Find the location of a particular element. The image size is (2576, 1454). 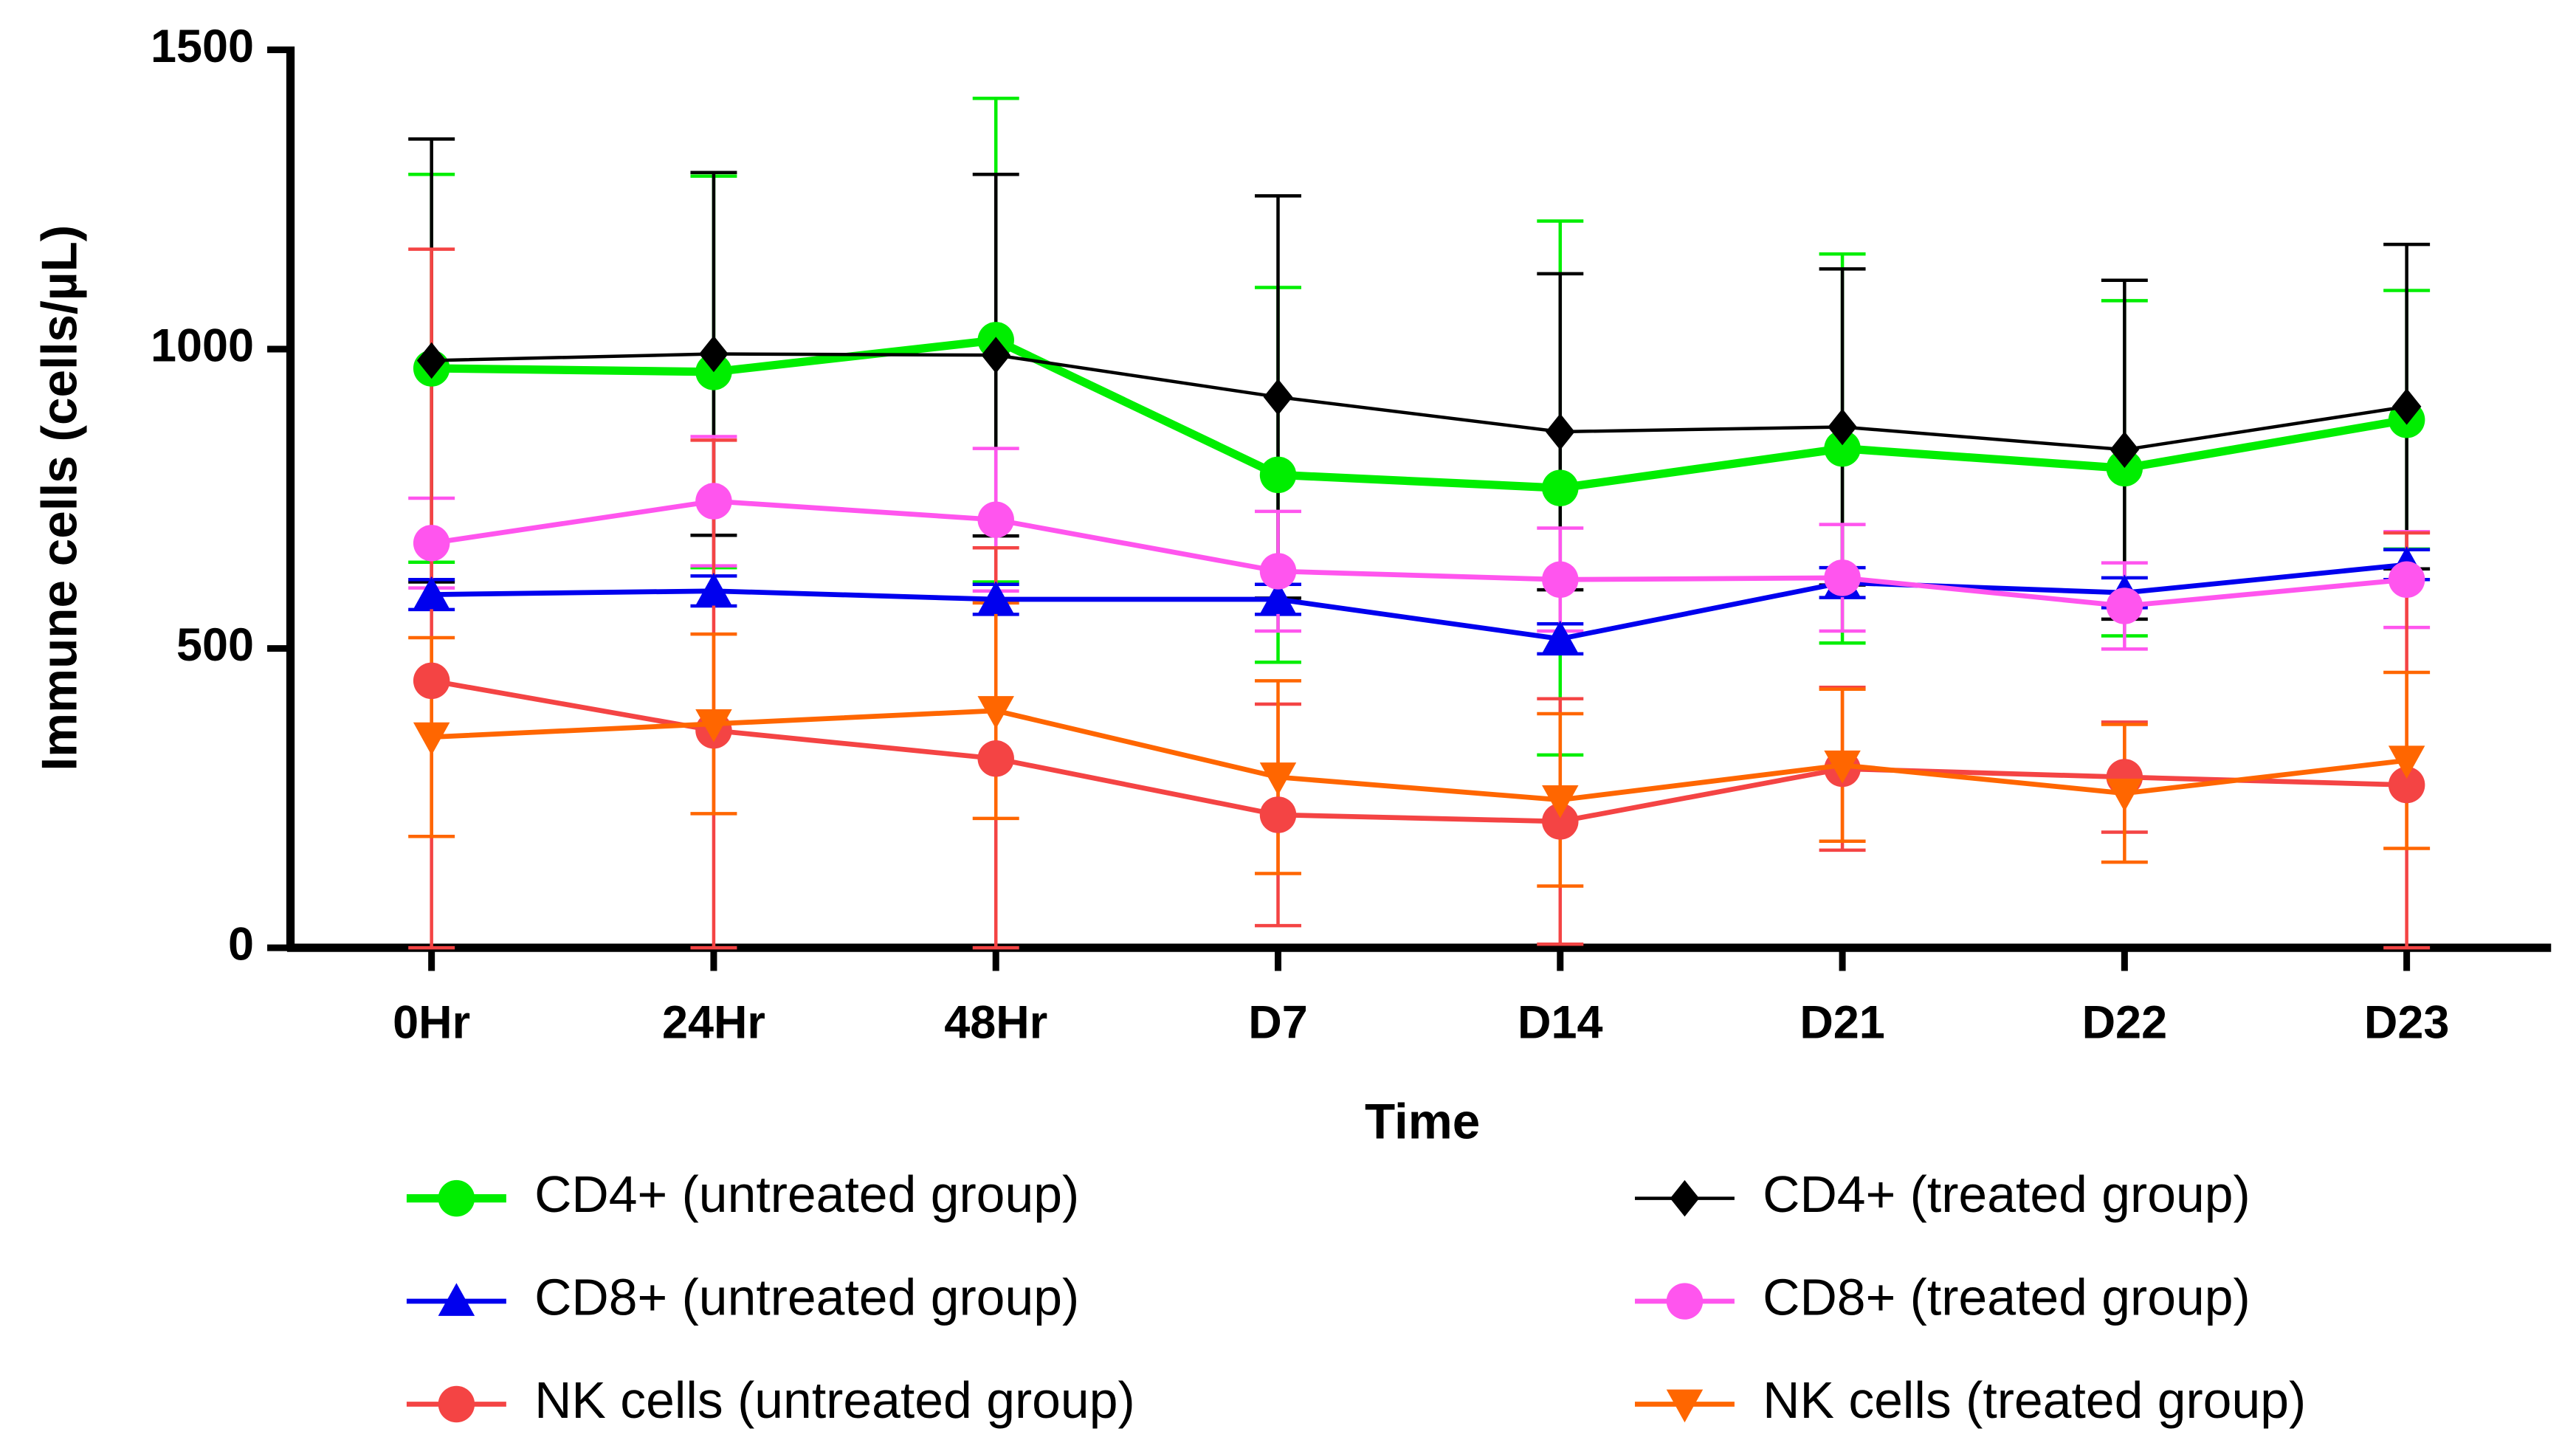

legend-label: CD4+ (treated group) is located at coordinates (2006, 1194).